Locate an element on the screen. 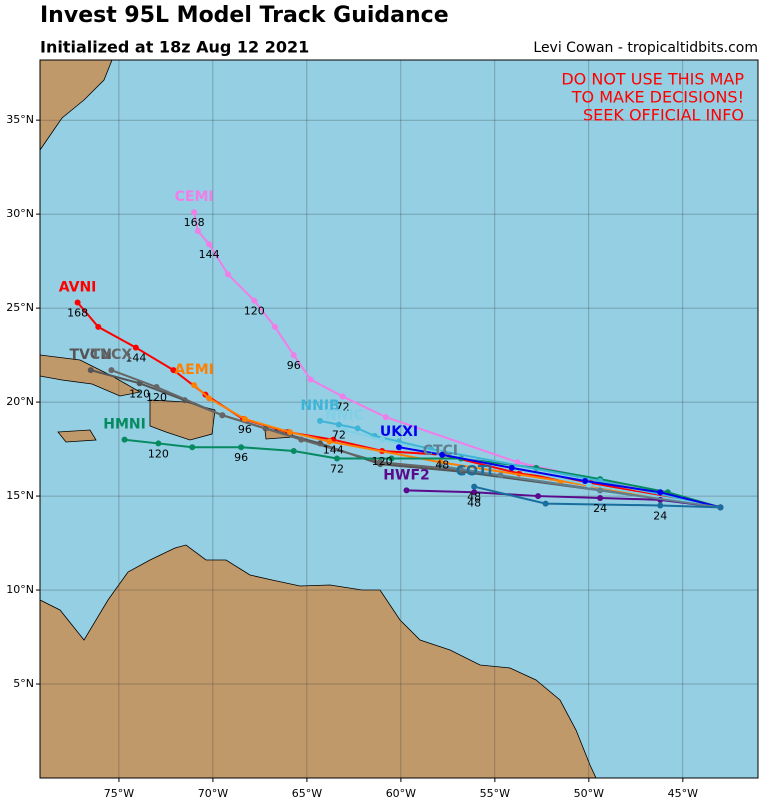 This screenshot has width=768, height=801. subtitle: Initialized at 18z Aug 12 2021 is located at coordinates (174, 47).